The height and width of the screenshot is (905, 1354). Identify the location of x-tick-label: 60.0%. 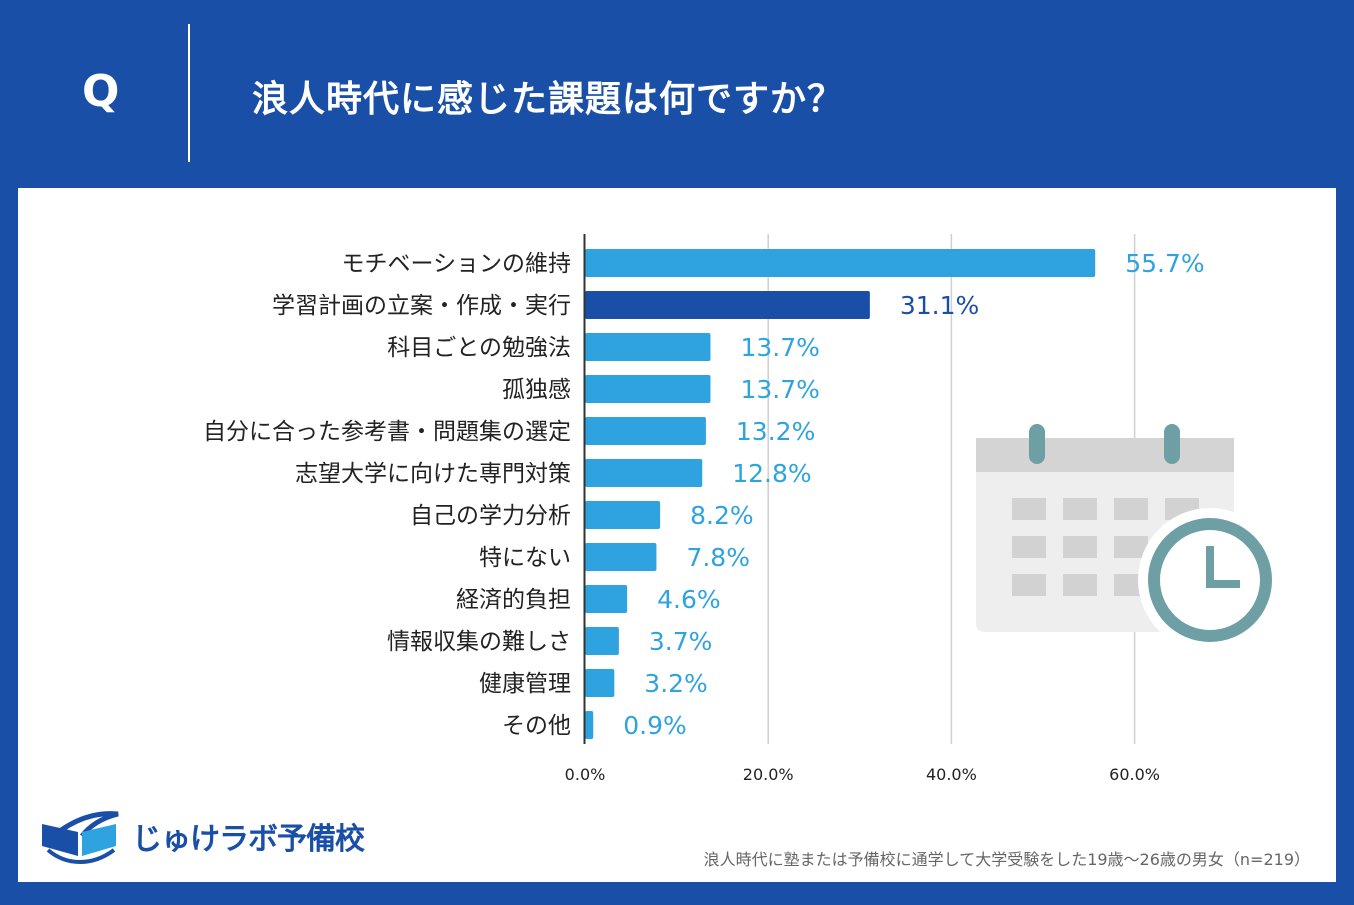
(1134, 774).